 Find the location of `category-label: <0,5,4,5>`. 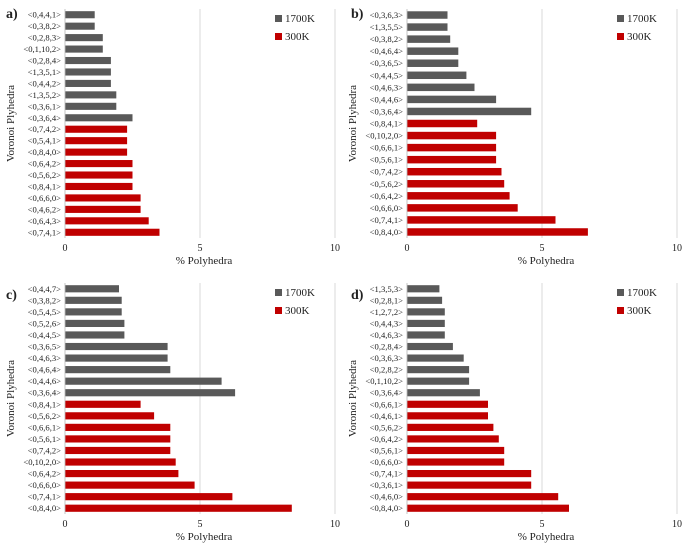

category-label: <0,5,4,5> is located at coordinates (44, 312).